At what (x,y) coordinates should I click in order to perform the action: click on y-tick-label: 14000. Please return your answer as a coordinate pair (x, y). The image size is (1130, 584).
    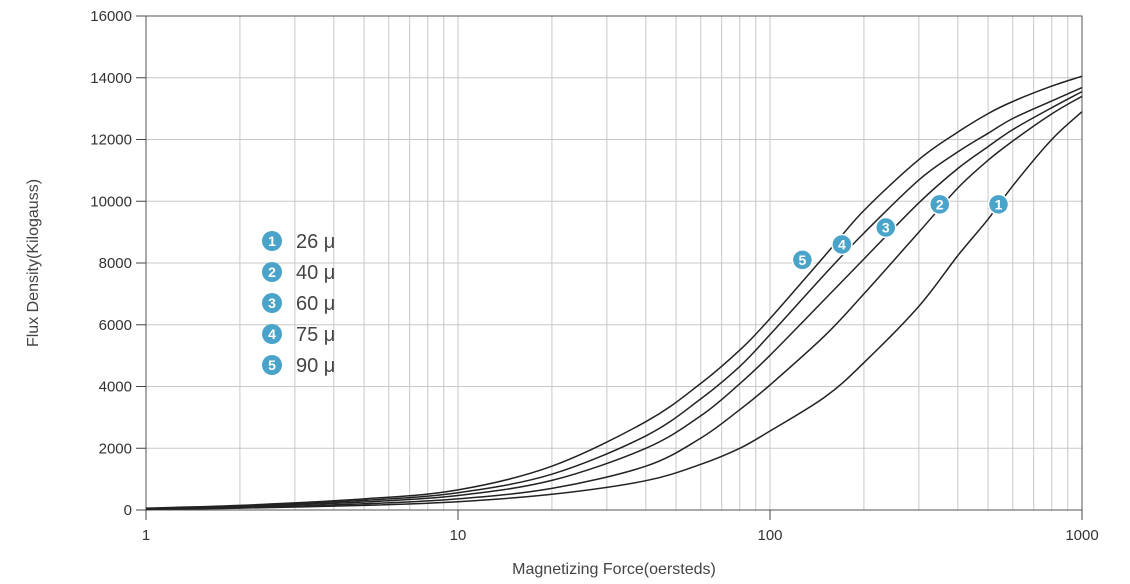
    Looking at the image, I should click on (111, 78).